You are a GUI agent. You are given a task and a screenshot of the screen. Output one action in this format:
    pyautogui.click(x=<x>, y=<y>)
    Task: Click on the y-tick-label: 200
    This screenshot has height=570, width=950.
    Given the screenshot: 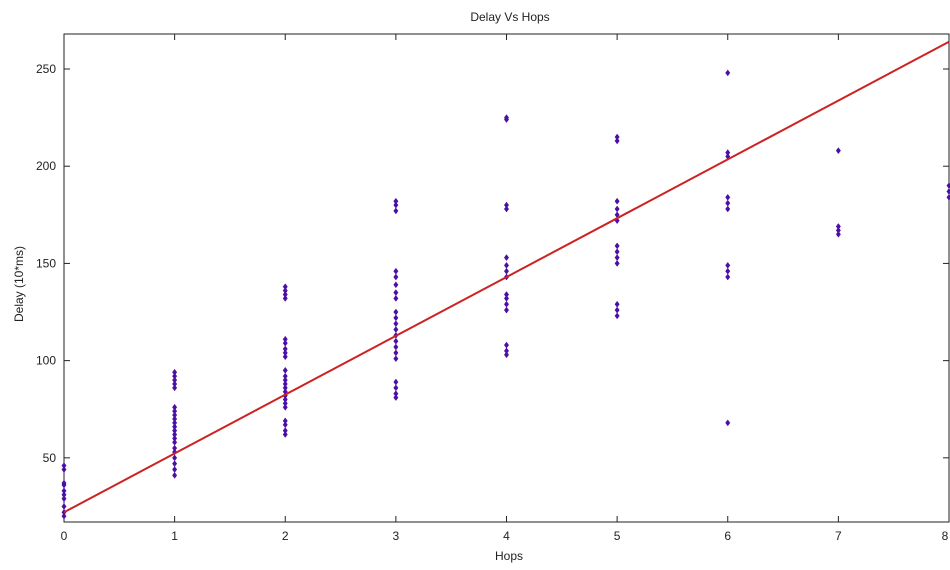 What is the action you would take?
    pyautogui.click(x=46, y=166)
    